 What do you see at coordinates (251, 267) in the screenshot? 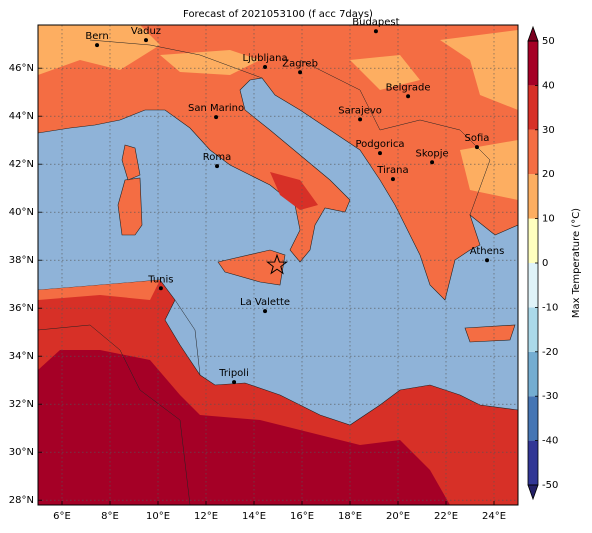
I see `sicily` at bounding box center [251, 267].